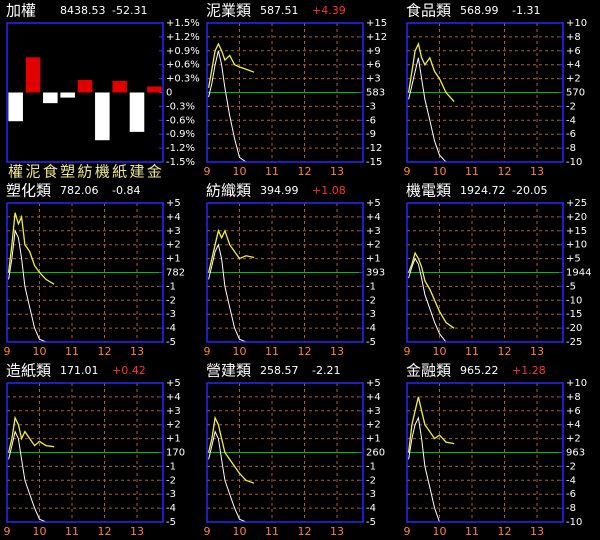 This screenshot has height=540, width=600. Describe the element at coordinates (180, 148) in the screenshot. I see `y-tick-label: -1.2%` at that location.